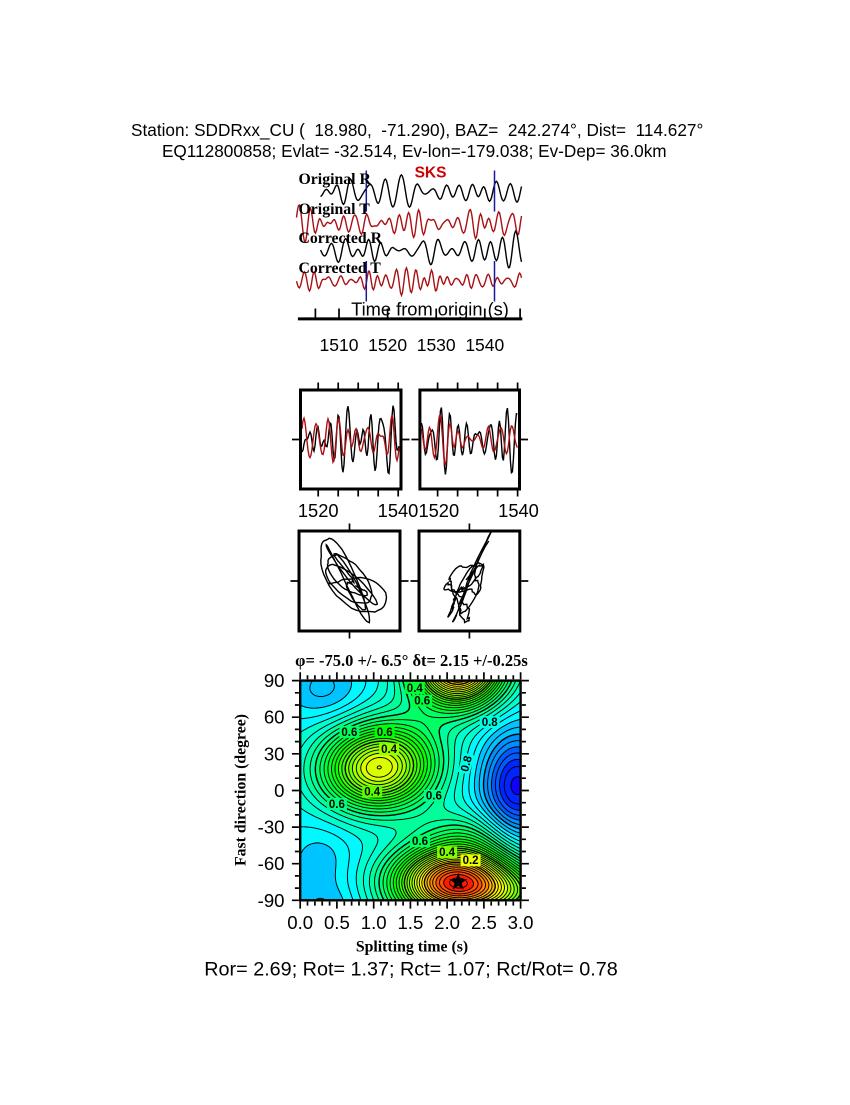 This screenshot has width=850, height=1105. What do you see at coordinates (271, 863) in the screenshot?
I see `svg-text: -60` at bounding box center [271, 863].